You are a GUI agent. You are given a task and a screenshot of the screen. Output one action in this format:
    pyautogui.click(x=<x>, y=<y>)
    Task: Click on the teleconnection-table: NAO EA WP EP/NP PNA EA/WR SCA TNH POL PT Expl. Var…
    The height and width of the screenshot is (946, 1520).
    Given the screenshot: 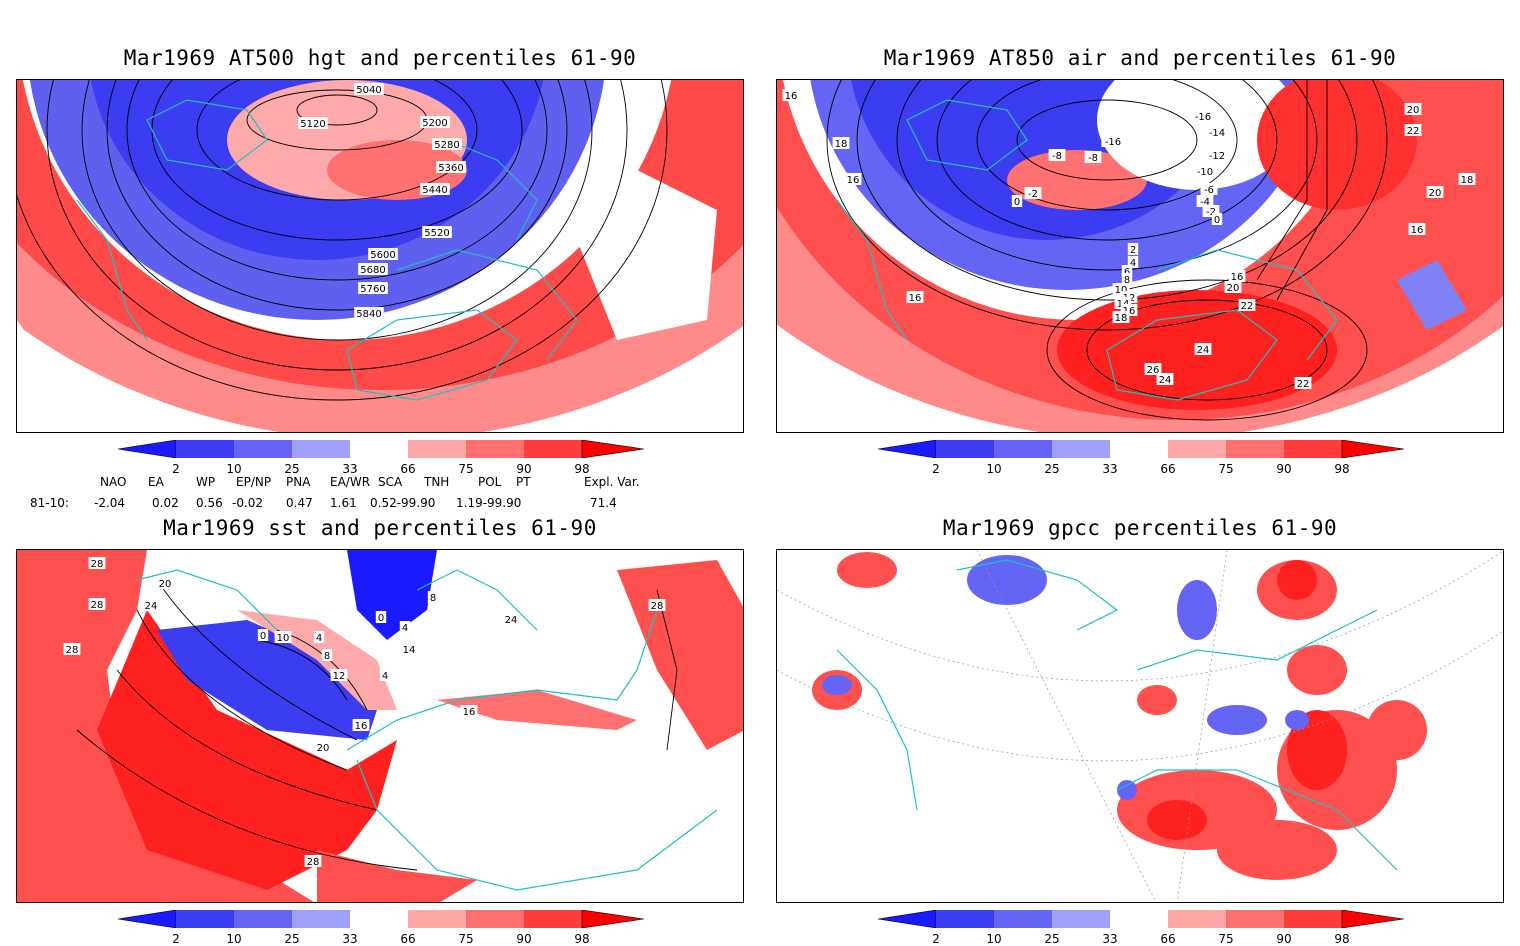 What is the action you would take?
    pyautogui.click(x=380, y=495)
    